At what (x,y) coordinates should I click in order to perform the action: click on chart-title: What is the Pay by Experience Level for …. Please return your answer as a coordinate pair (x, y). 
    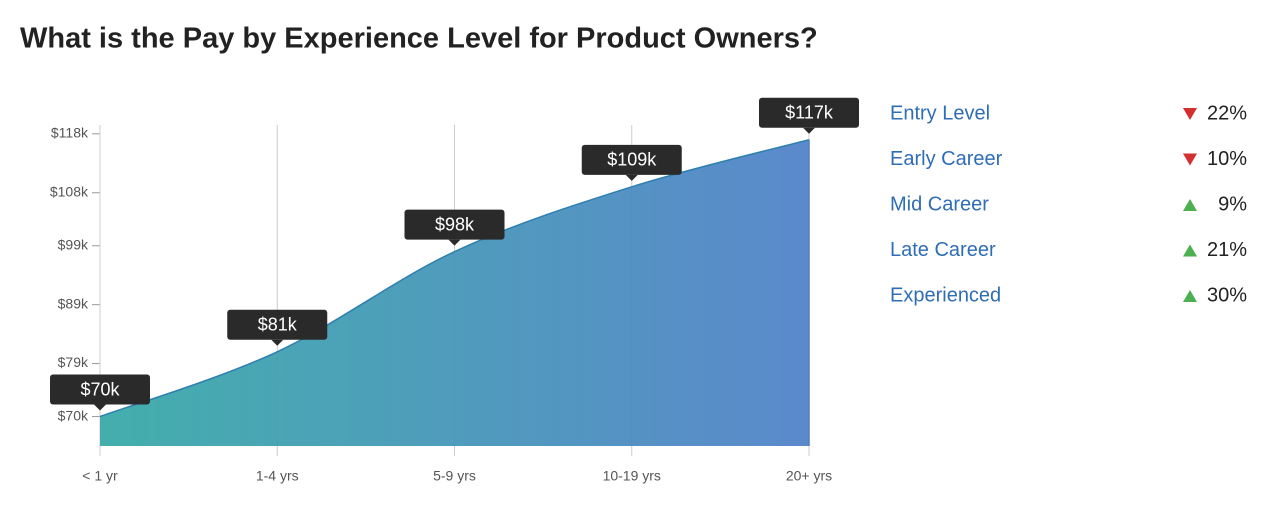
    Looking at the image, I should click on (419, 39).